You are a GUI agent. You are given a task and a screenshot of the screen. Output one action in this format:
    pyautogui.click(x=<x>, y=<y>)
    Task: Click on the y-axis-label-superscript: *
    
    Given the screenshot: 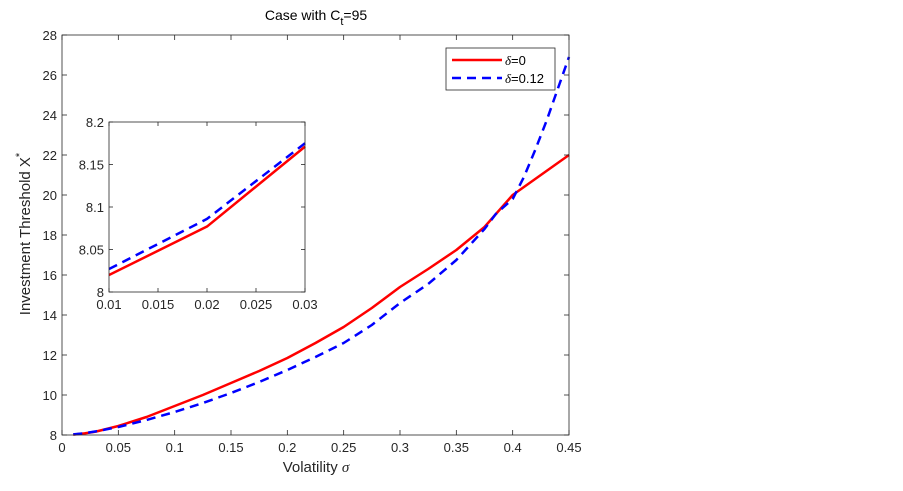 What is the action you would take?
    pyautogui.click(x=20, y=154)
    